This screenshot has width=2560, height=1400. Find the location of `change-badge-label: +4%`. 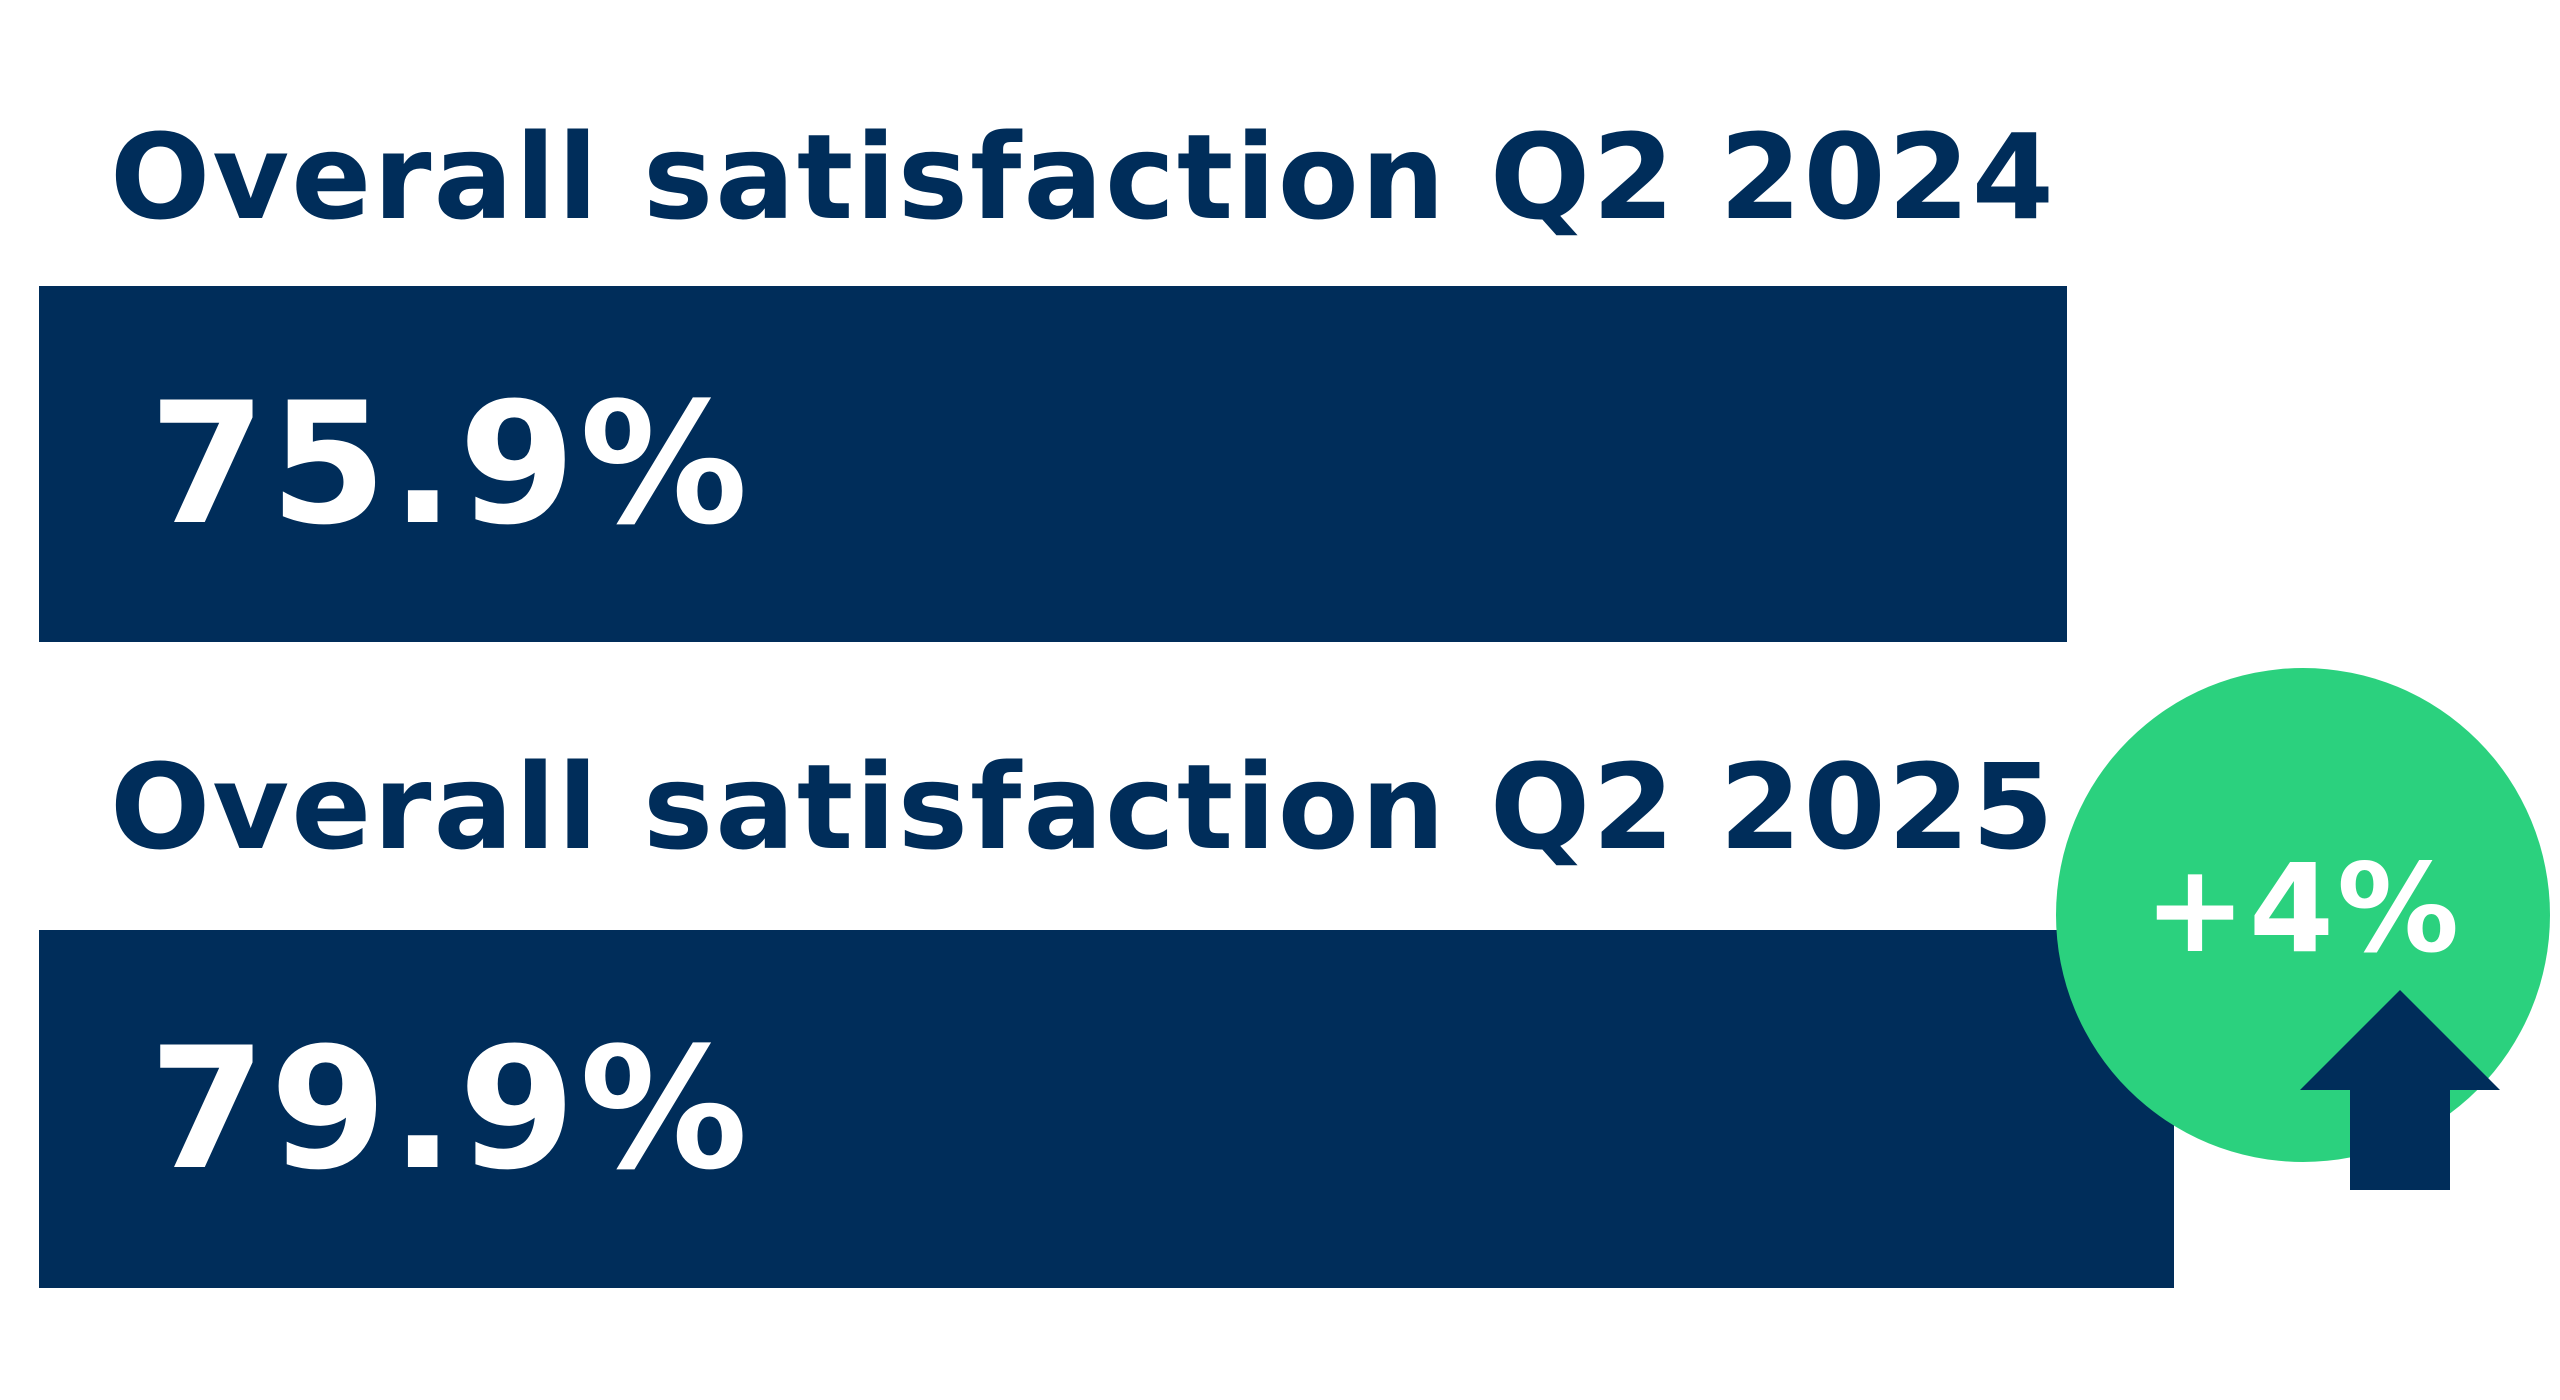

change-badge-label: +4% is located at coordinates (2303, 909).